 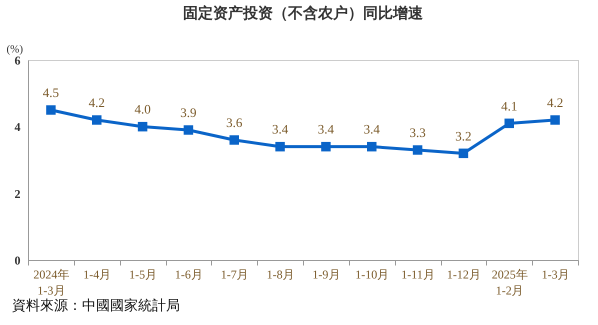 I want to click on x-tick-label: 1-11月, so click(x=418, y=275).